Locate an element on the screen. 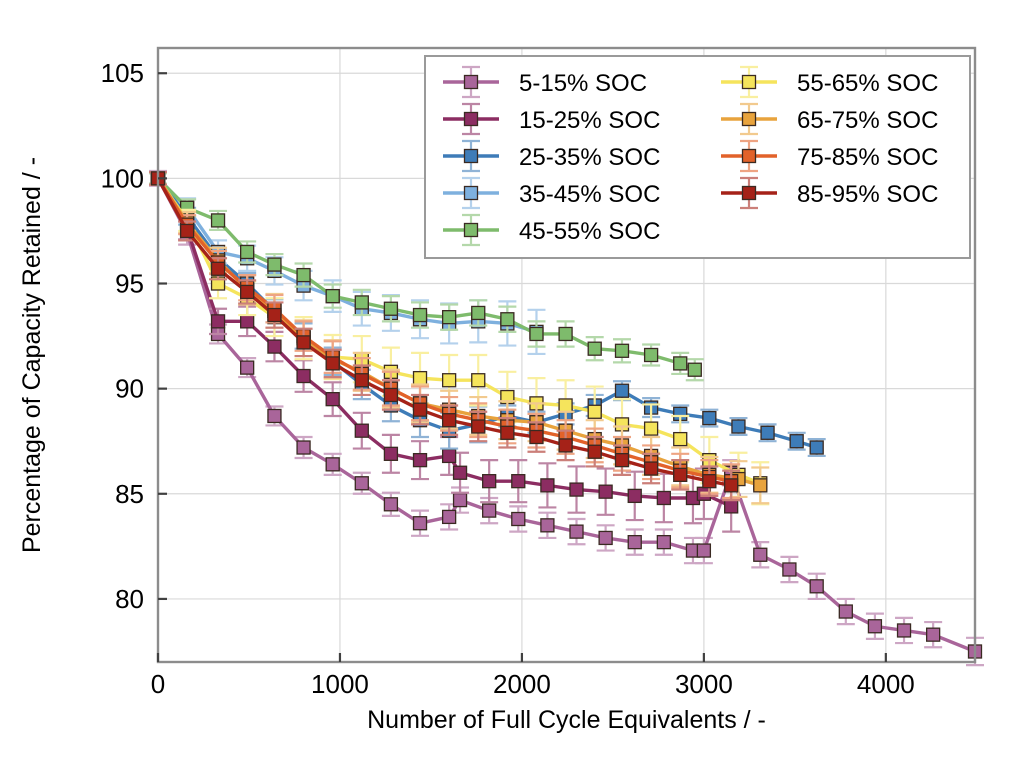 This screenshot has width=1024, height=757. legend-item: 45-55% SOC is located at coordinates (551, 230).